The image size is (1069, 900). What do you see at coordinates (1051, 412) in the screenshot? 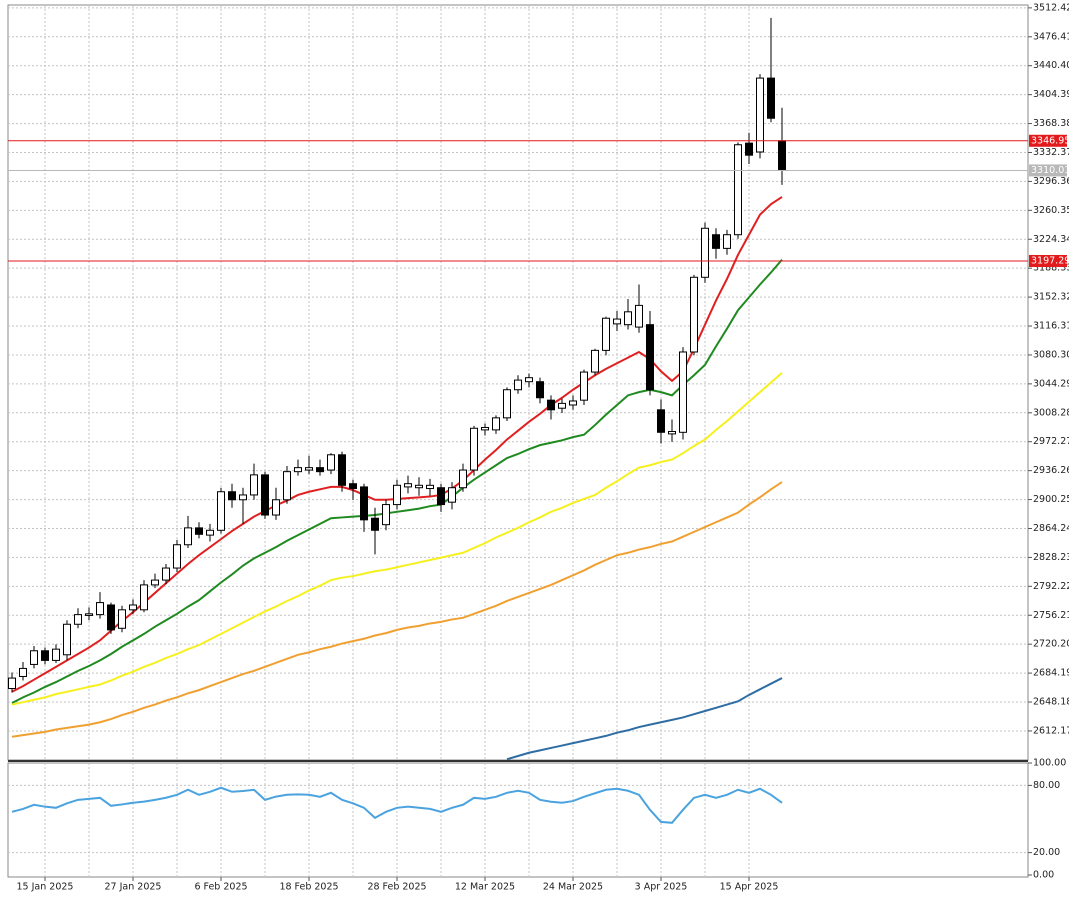
I see `y-tick-label: 3008.28` at bounding box center [1051, 412].